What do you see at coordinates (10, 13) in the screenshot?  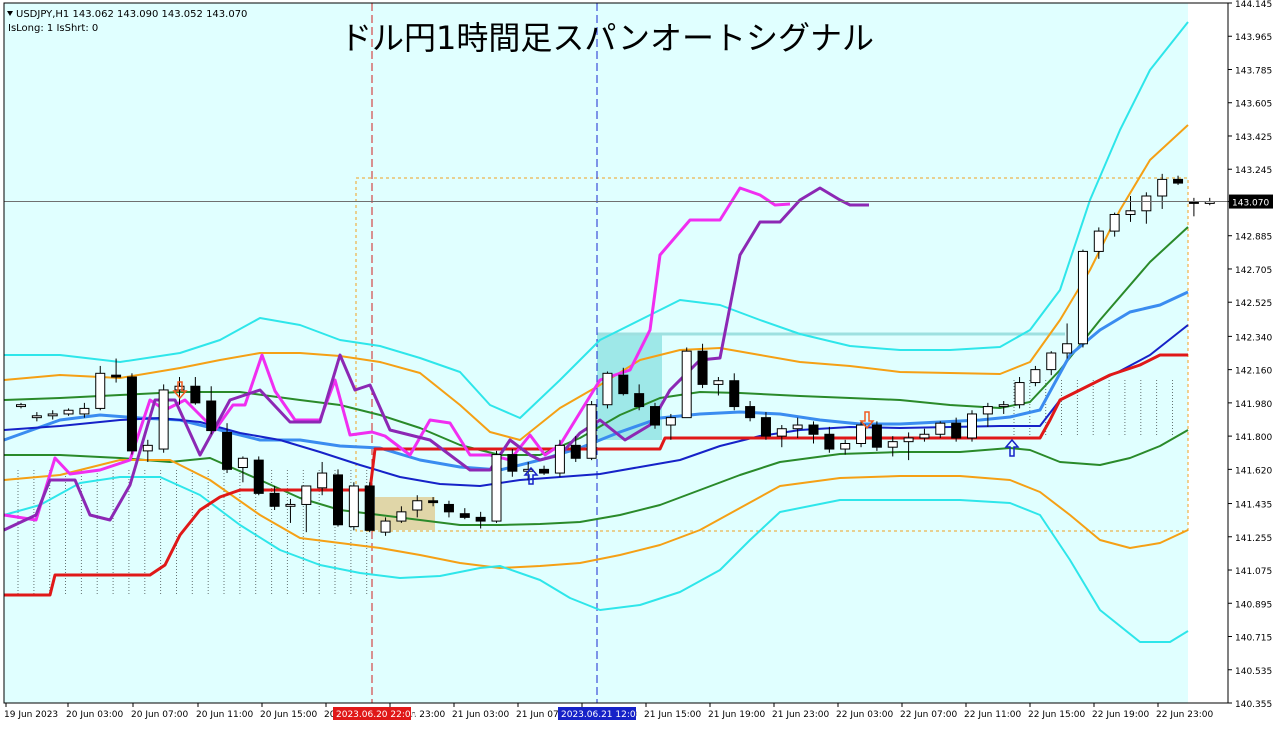 I see `collapse-triangle-icon` at bounding box center [10, 13].